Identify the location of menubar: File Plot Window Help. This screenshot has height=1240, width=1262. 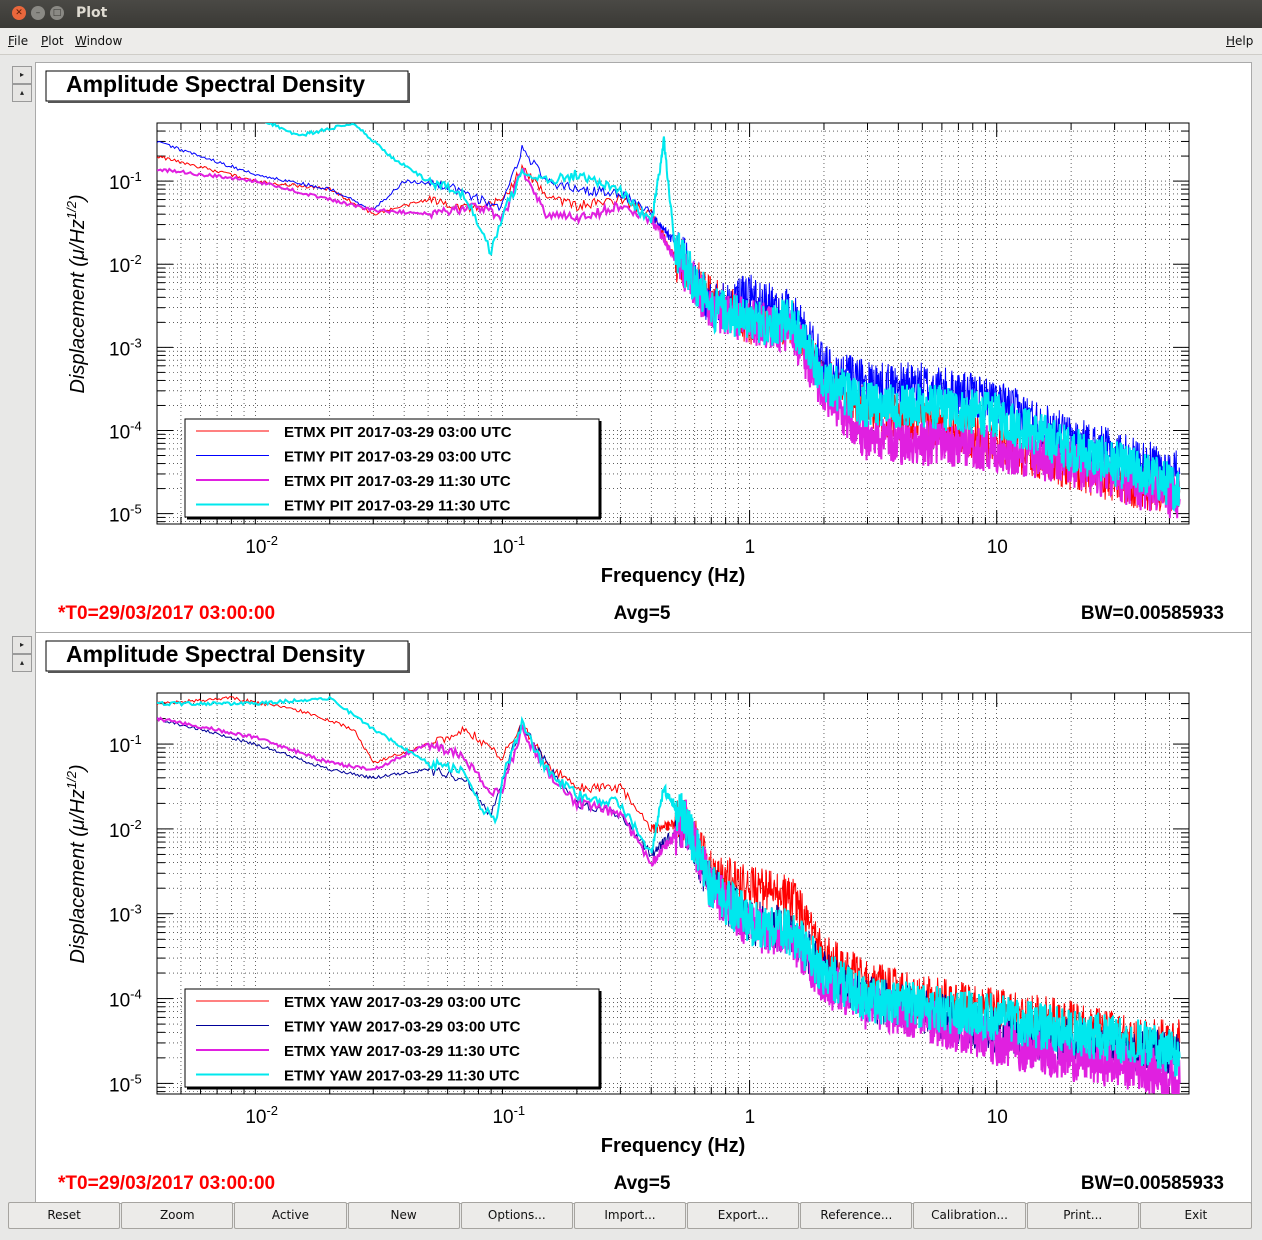
(631, 41).